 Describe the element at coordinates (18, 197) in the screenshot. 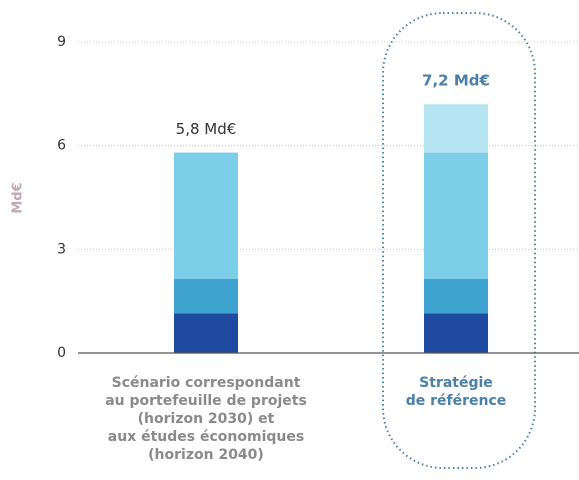

I see `y-axis-label: Md€` at that location.